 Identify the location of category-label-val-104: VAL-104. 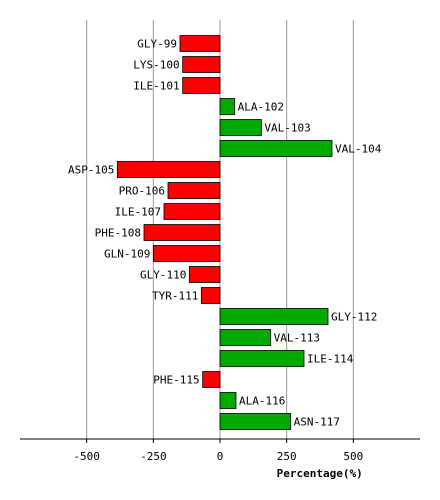
(358, 149).